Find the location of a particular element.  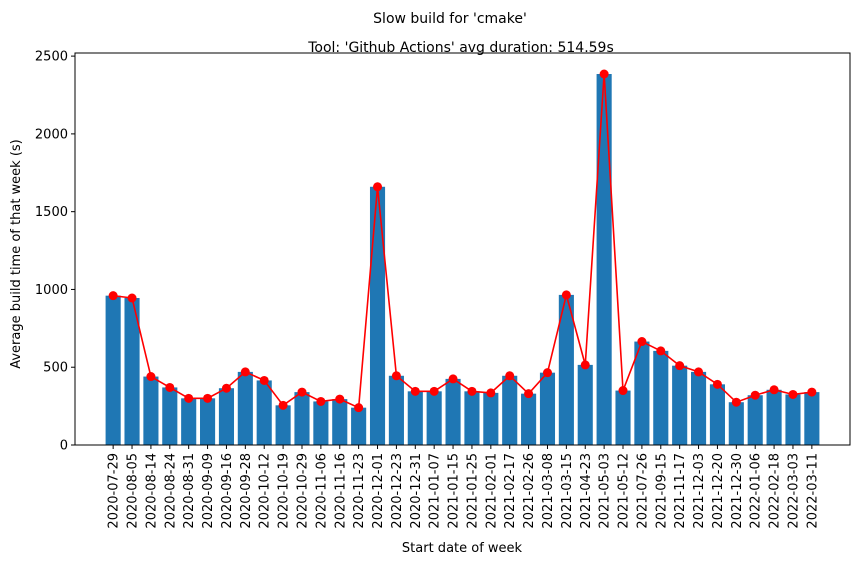

x-tick-label: 2020-08-05 is located at coordinates (133, 491).